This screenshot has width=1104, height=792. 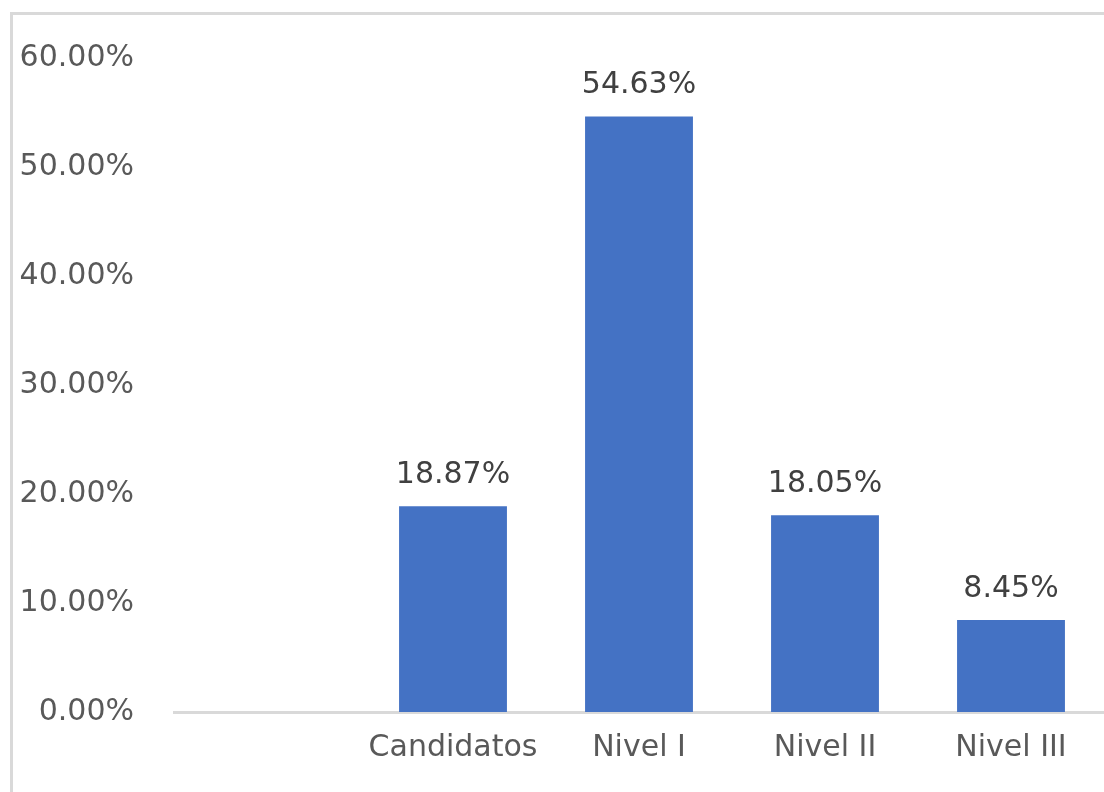 What do you see at coordinates (453, 473) in the screenshot?
I see `data-label: 18.87%` at bounding box center [453, 473].